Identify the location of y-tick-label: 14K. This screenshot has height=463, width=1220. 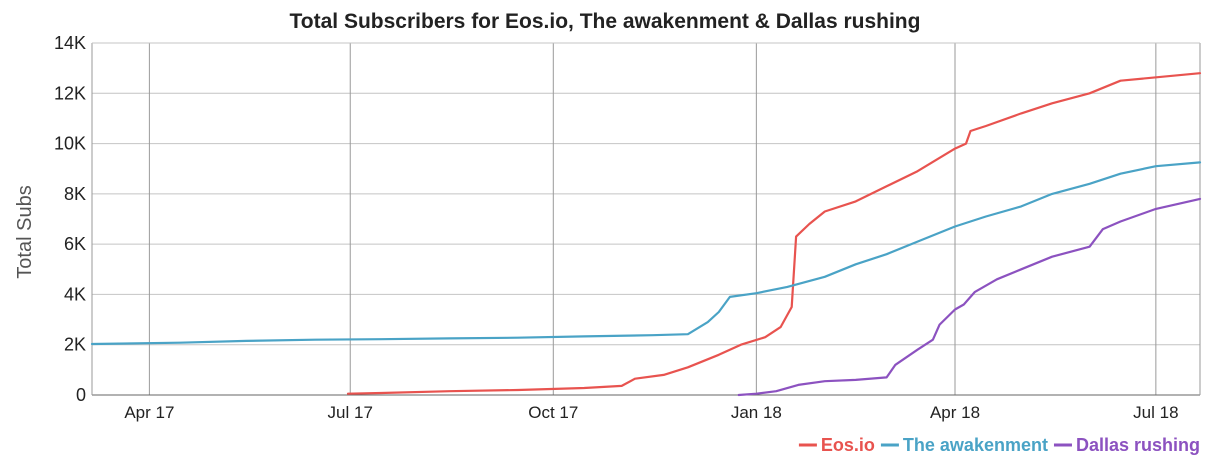
(70, 43).